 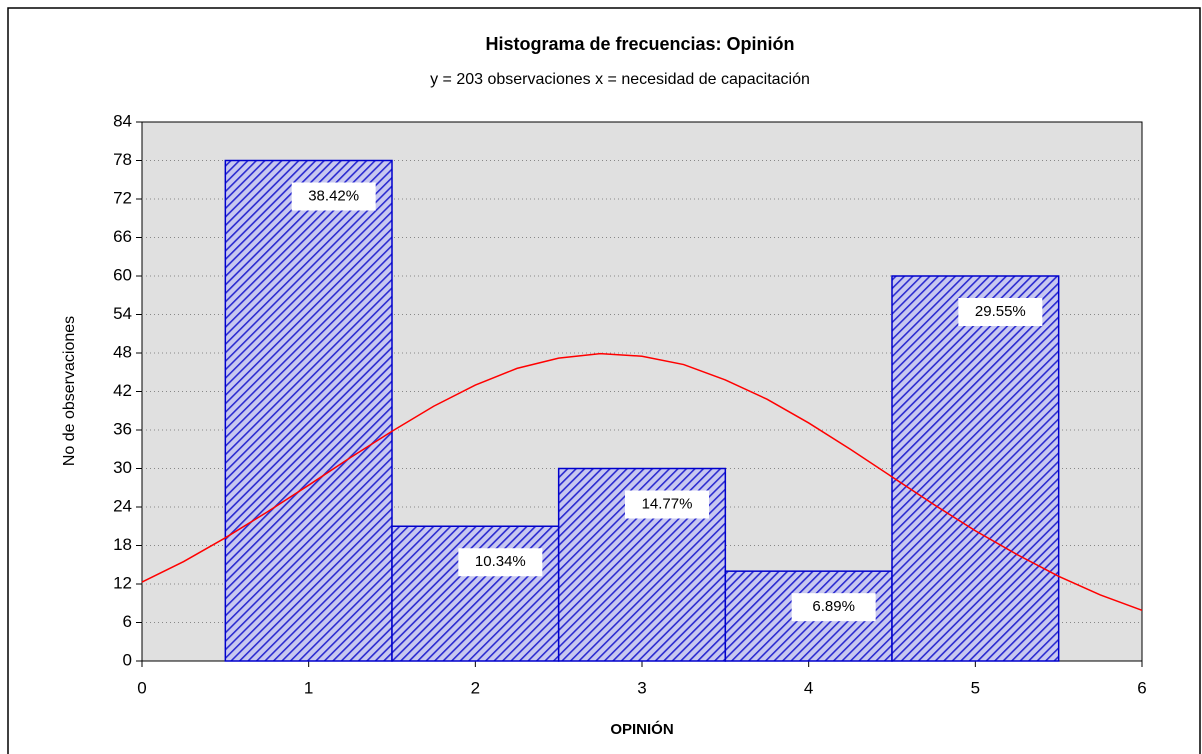 I want to click on y-tick-label: 72, so click(x=122, y=197).